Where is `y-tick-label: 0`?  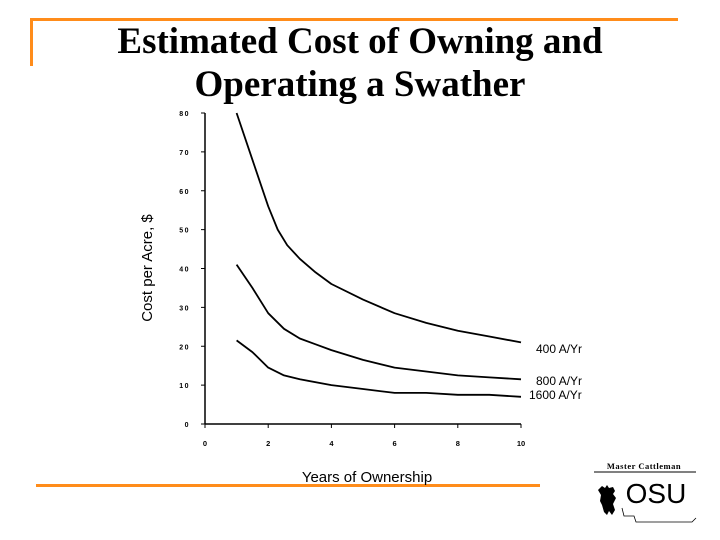
y-tick-label: 0 is located at coordinates (187, 425).